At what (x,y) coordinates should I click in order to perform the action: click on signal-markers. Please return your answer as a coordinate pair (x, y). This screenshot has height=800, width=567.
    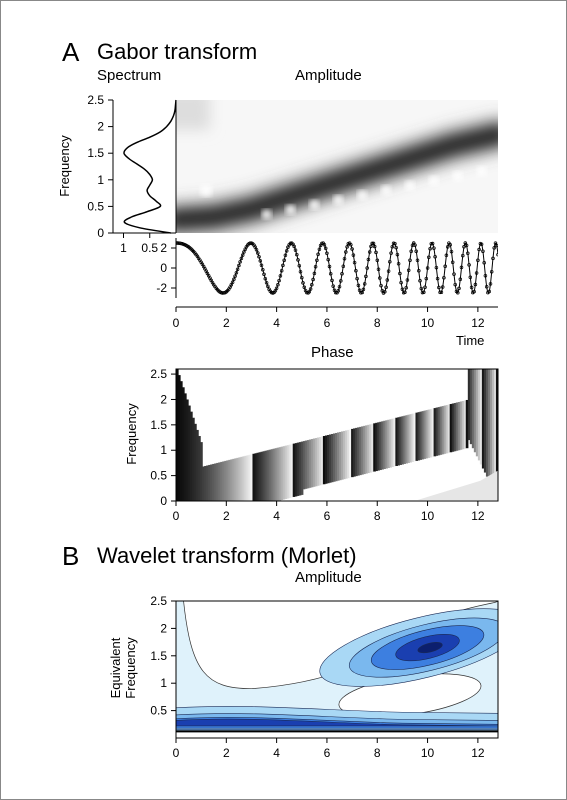
    Looking at the image, I should click on (337, 268).